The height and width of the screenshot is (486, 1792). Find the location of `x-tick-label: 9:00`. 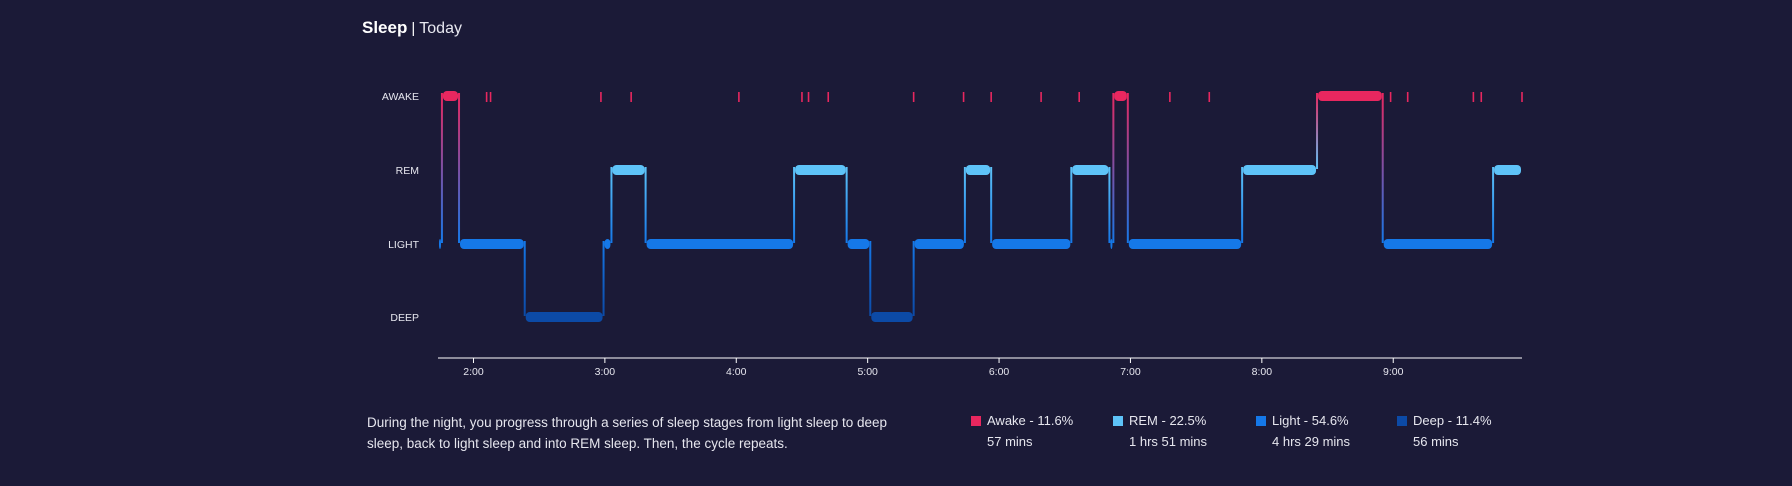

x-tick-label: 9:00 is located at coordinates (1393, 372).